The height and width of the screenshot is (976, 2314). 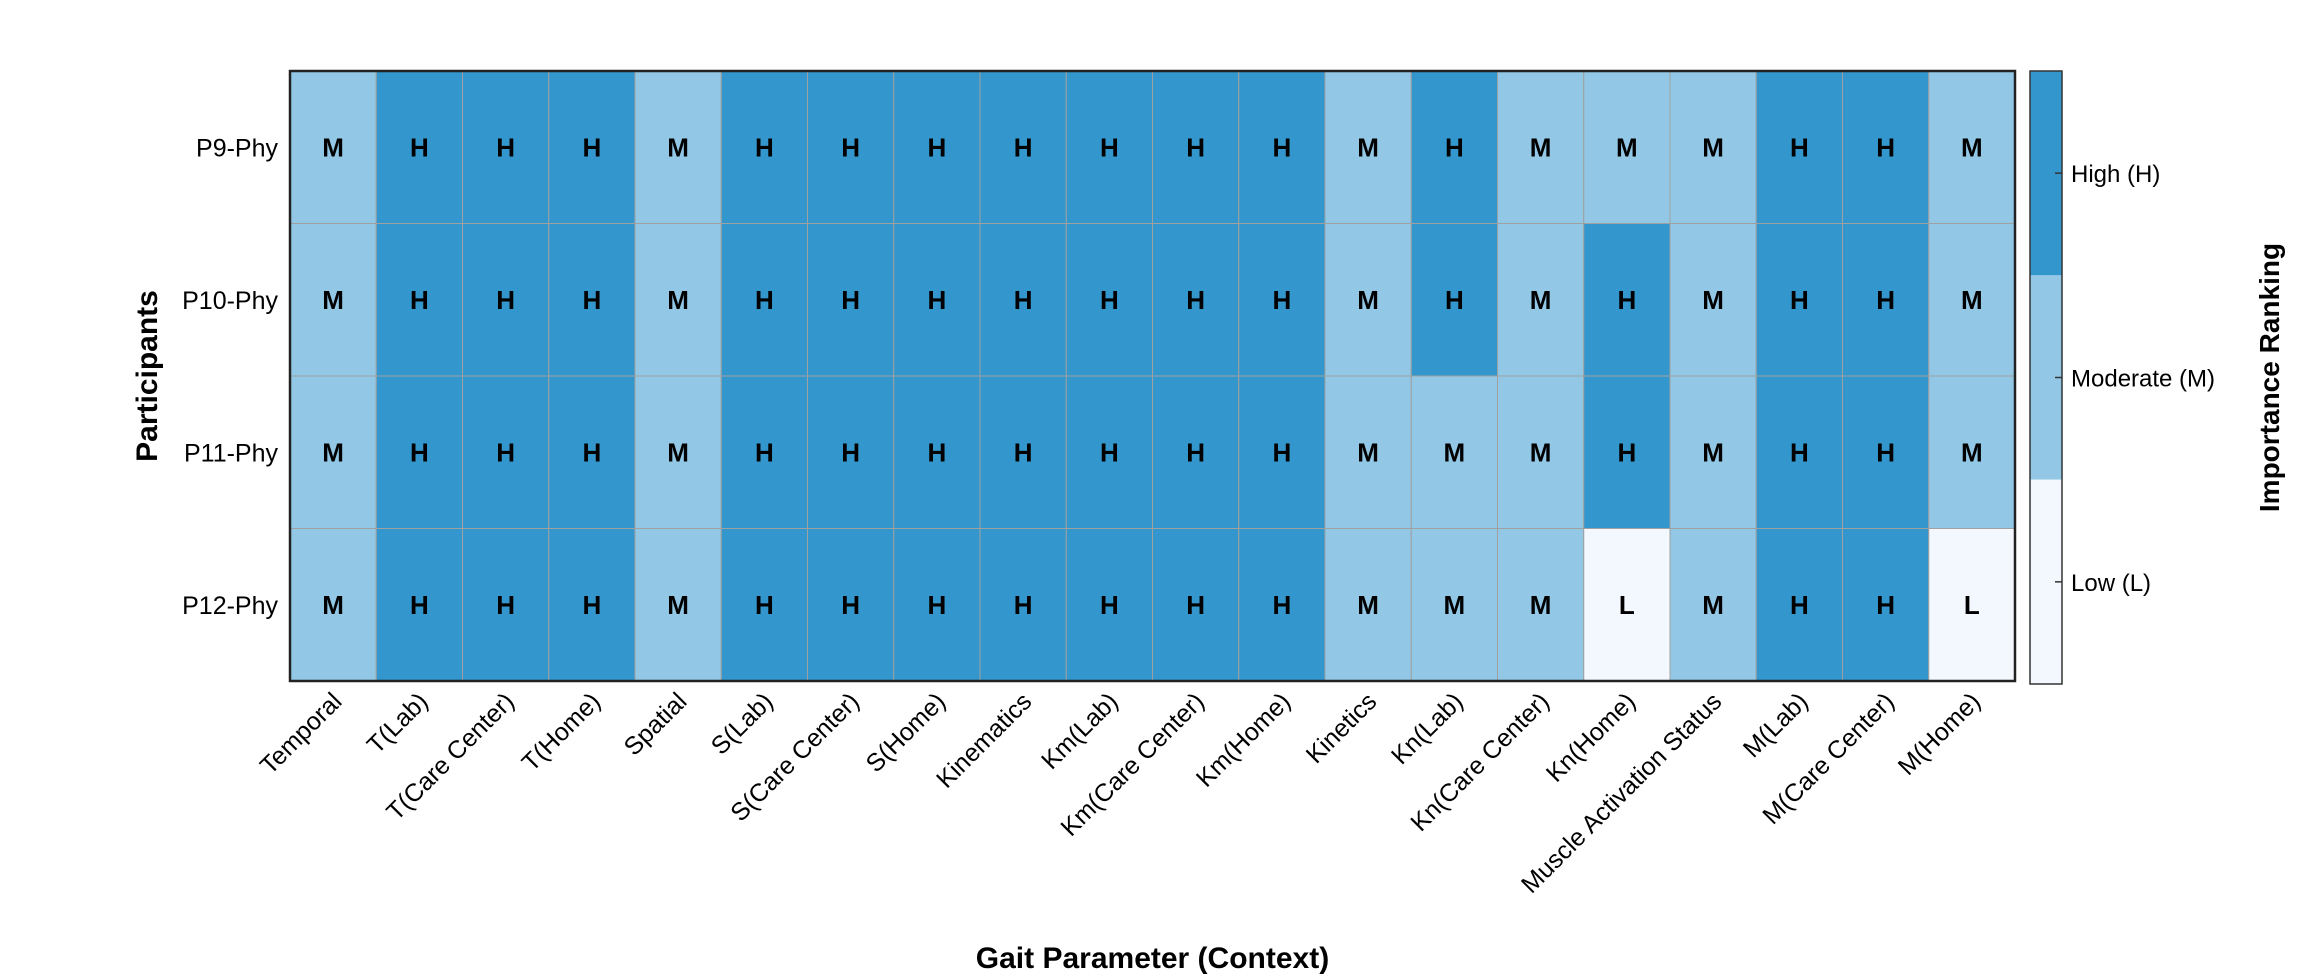 What do you see at coordinates (231, 453) in the screenshot?
I see `y-tick-label: P11-Phy` at bounding box center [231, 453].